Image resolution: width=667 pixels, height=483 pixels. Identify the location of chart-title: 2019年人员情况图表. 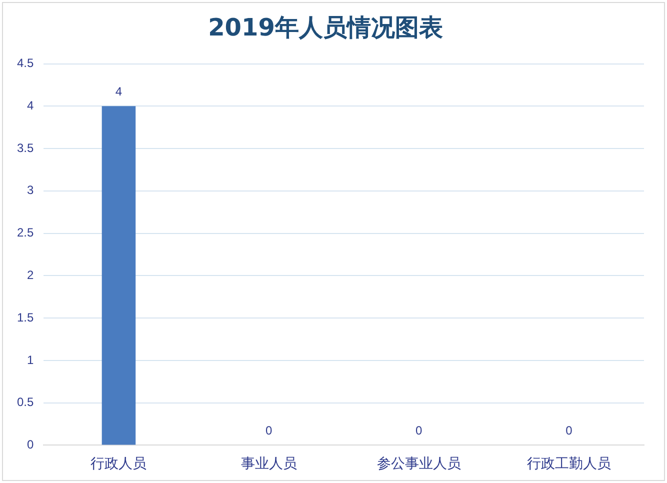
(325, 28).